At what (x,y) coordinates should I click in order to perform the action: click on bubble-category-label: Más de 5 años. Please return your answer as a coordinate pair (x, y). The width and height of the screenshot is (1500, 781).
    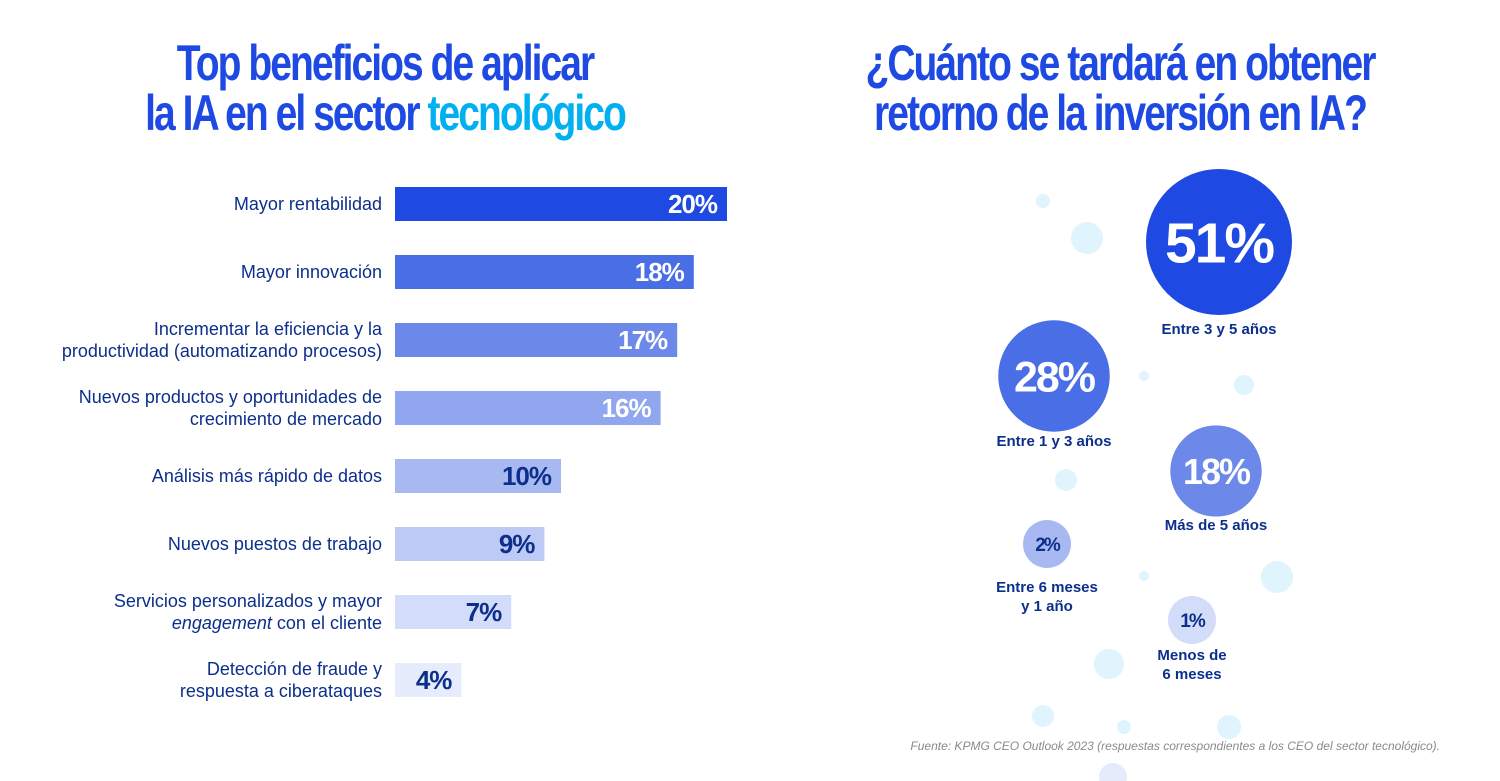
    Looking at the image, I should click on (1216, 525).